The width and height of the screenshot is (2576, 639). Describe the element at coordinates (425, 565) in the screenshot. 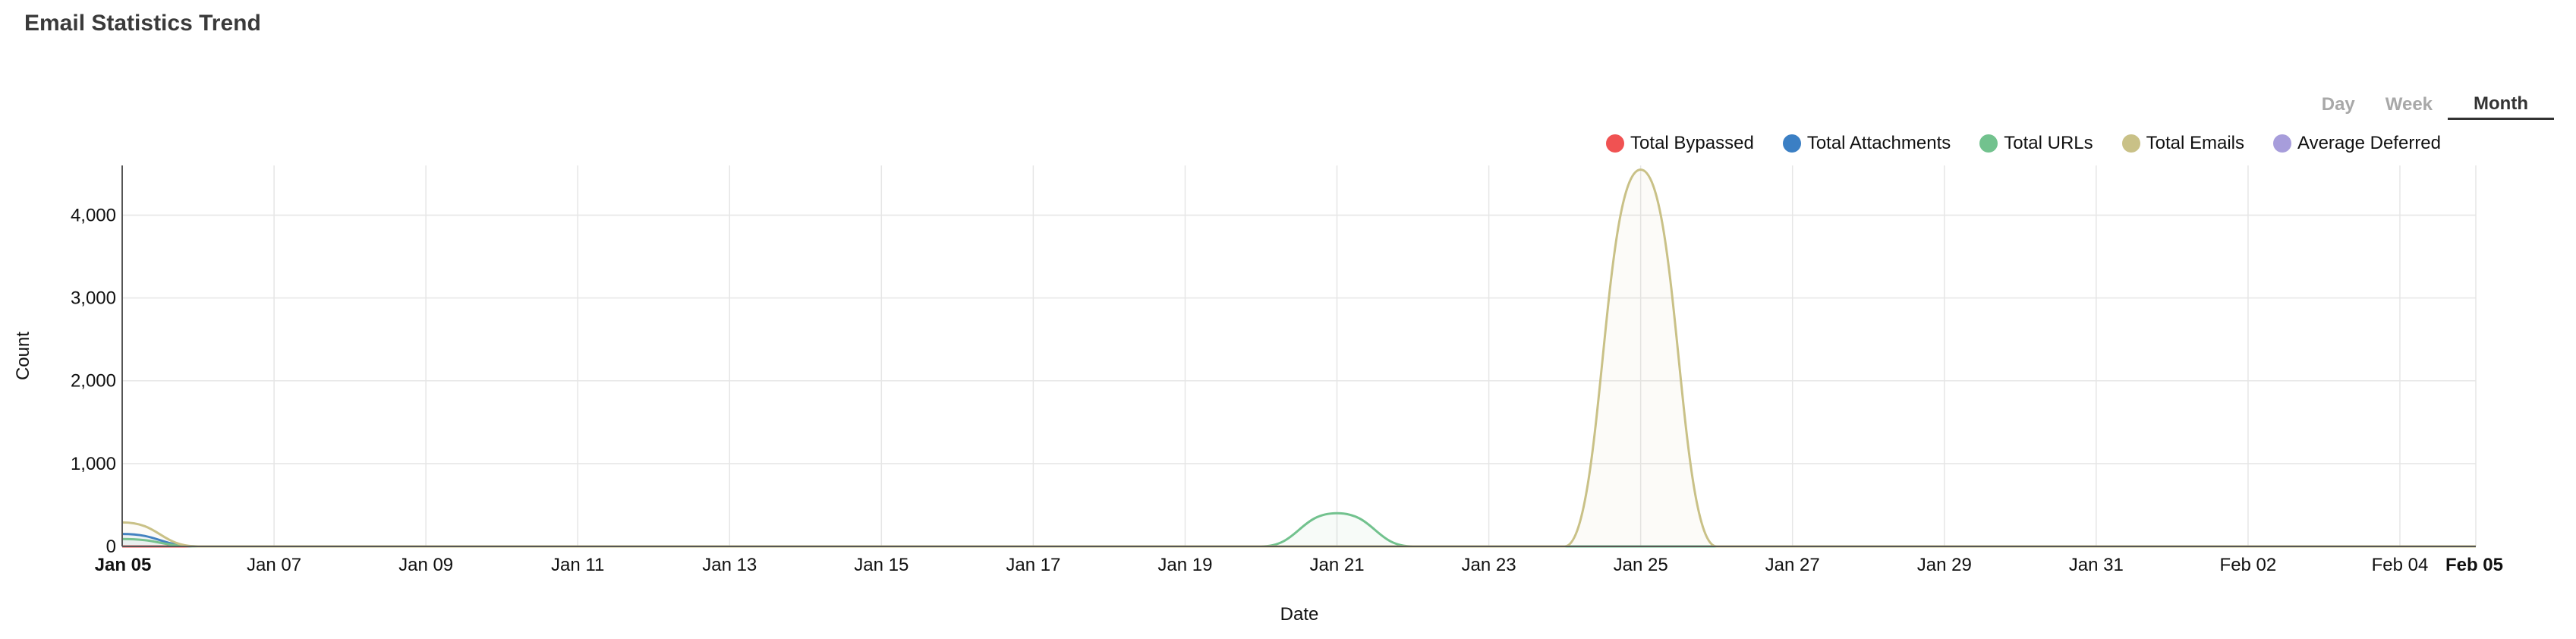

I see `x-tick-label: Jan 09` at that location.